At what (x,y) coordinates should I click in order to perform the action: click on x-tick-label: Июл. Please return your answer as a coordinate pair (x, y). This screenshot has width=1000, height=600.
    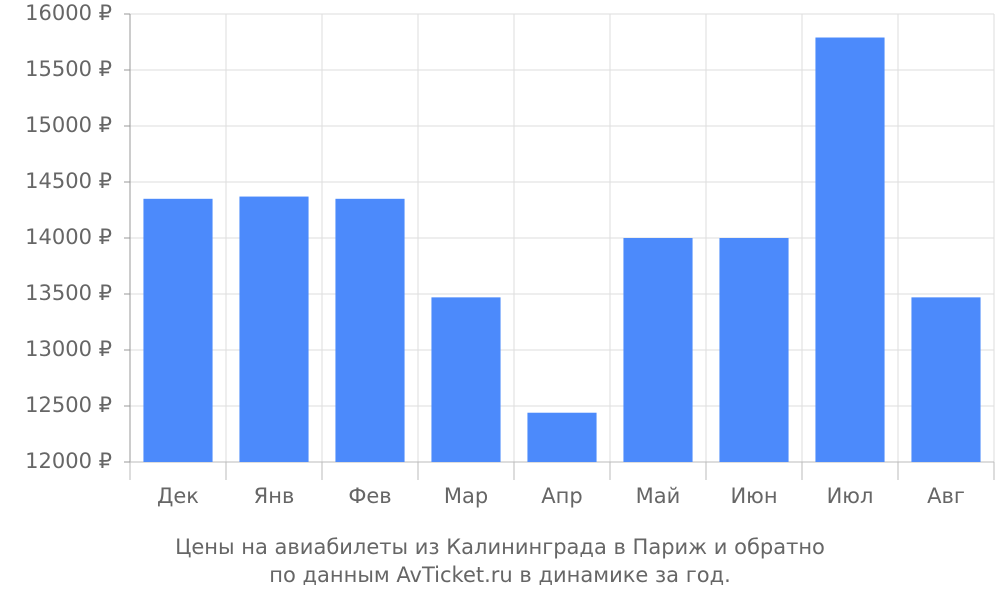
    Looking at the image, I should click on (850, 496).